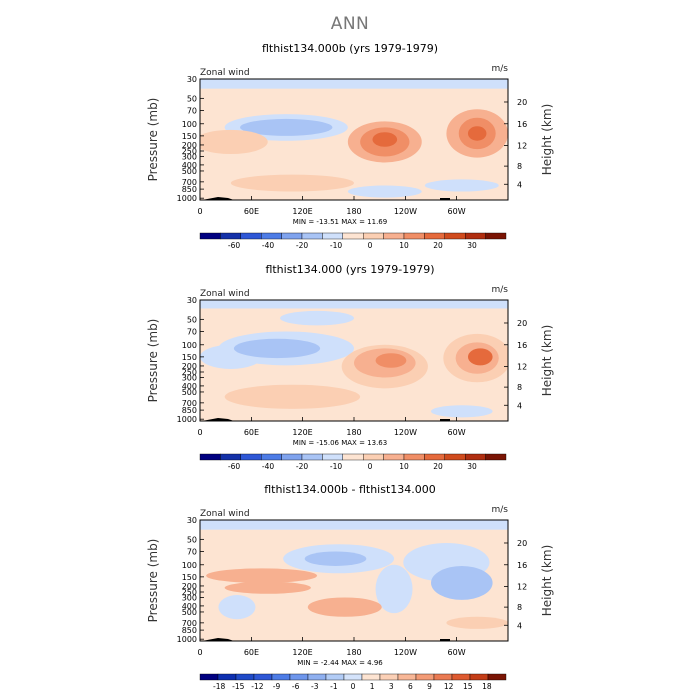  What do you see at coordinates (340, 663) in the screenshot?
I see `min-max-stats: MIN = -2.44 MAX = 4.96` at bounding box center [340, 663].